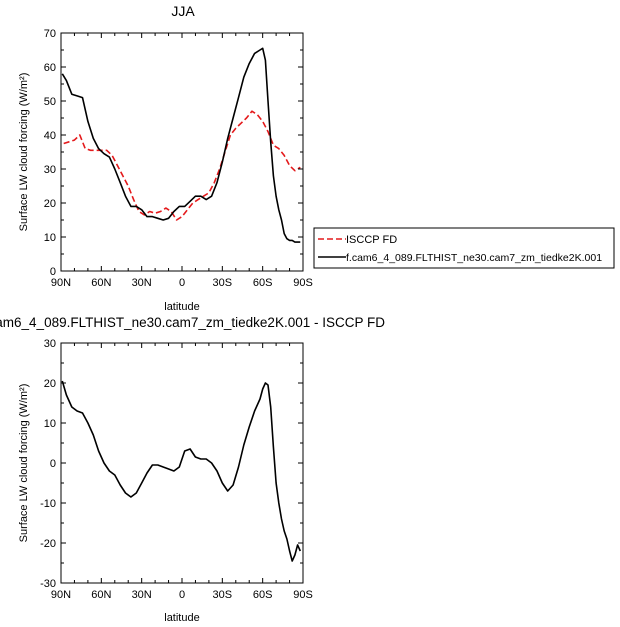 This screenshot has height=627, width=620. I want to click on y-tick-label: 60, so click(50, 68).